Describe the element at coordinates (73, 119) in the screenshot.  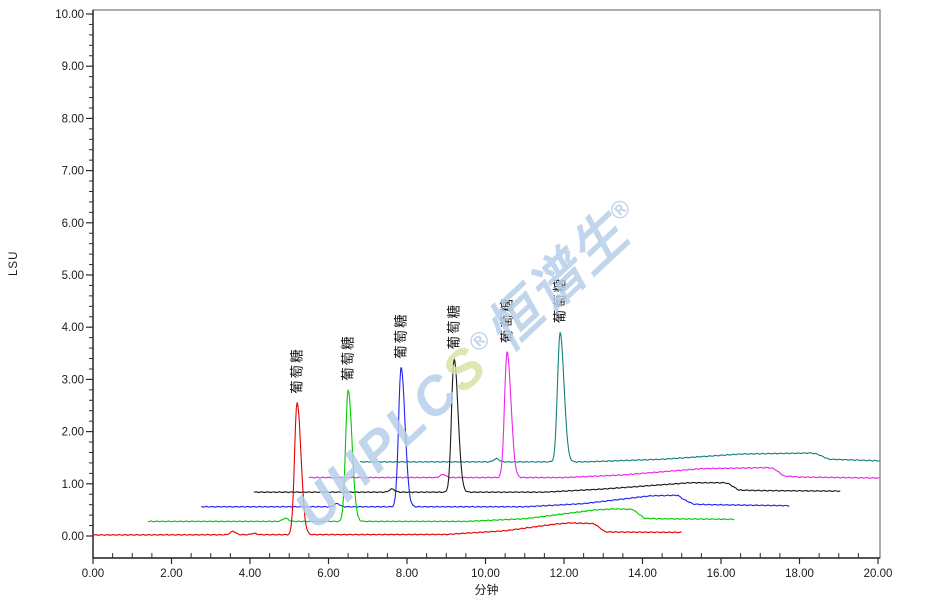
I see `y-tick-label: 8.00` at that location.